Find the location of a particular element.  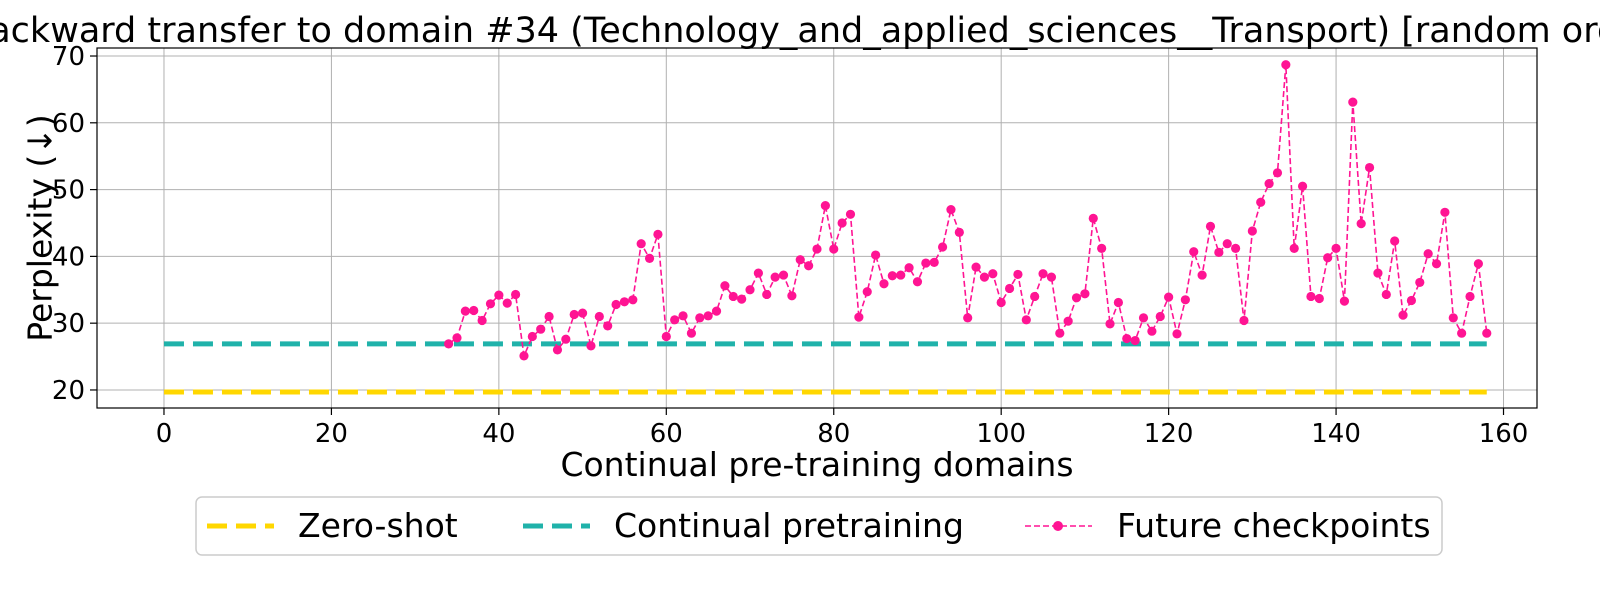

x-tick-label: 20 is located at coordinates (331, 434).